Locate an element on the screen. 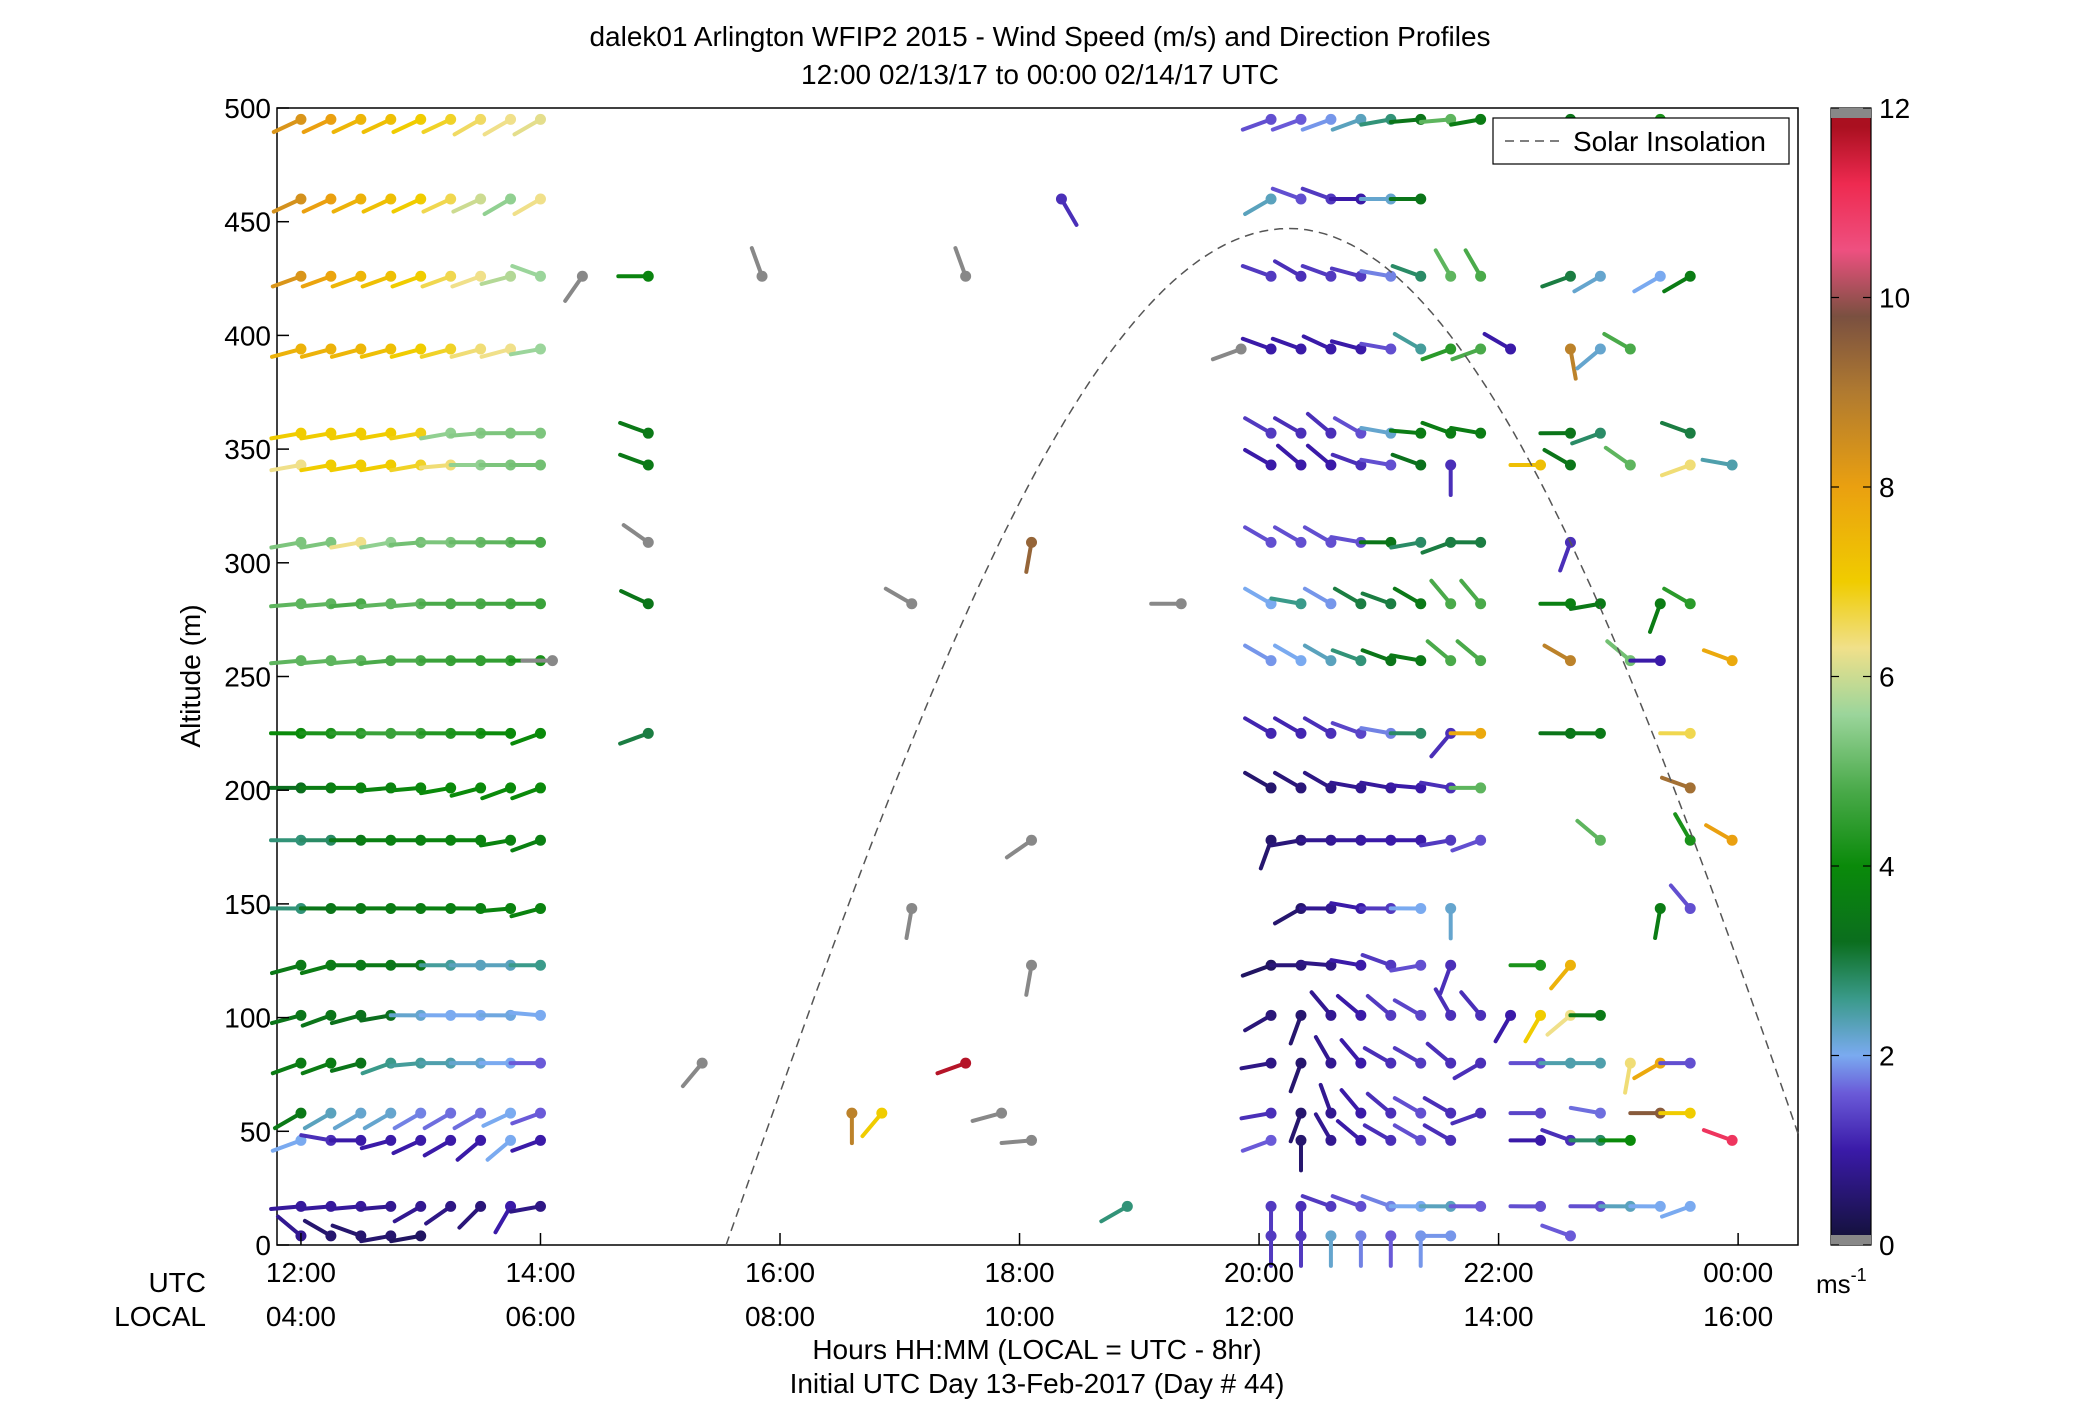  y-axis: 0 50 100 150 200 250 300 350 400 450 500 is located at coordinates (256, 677).